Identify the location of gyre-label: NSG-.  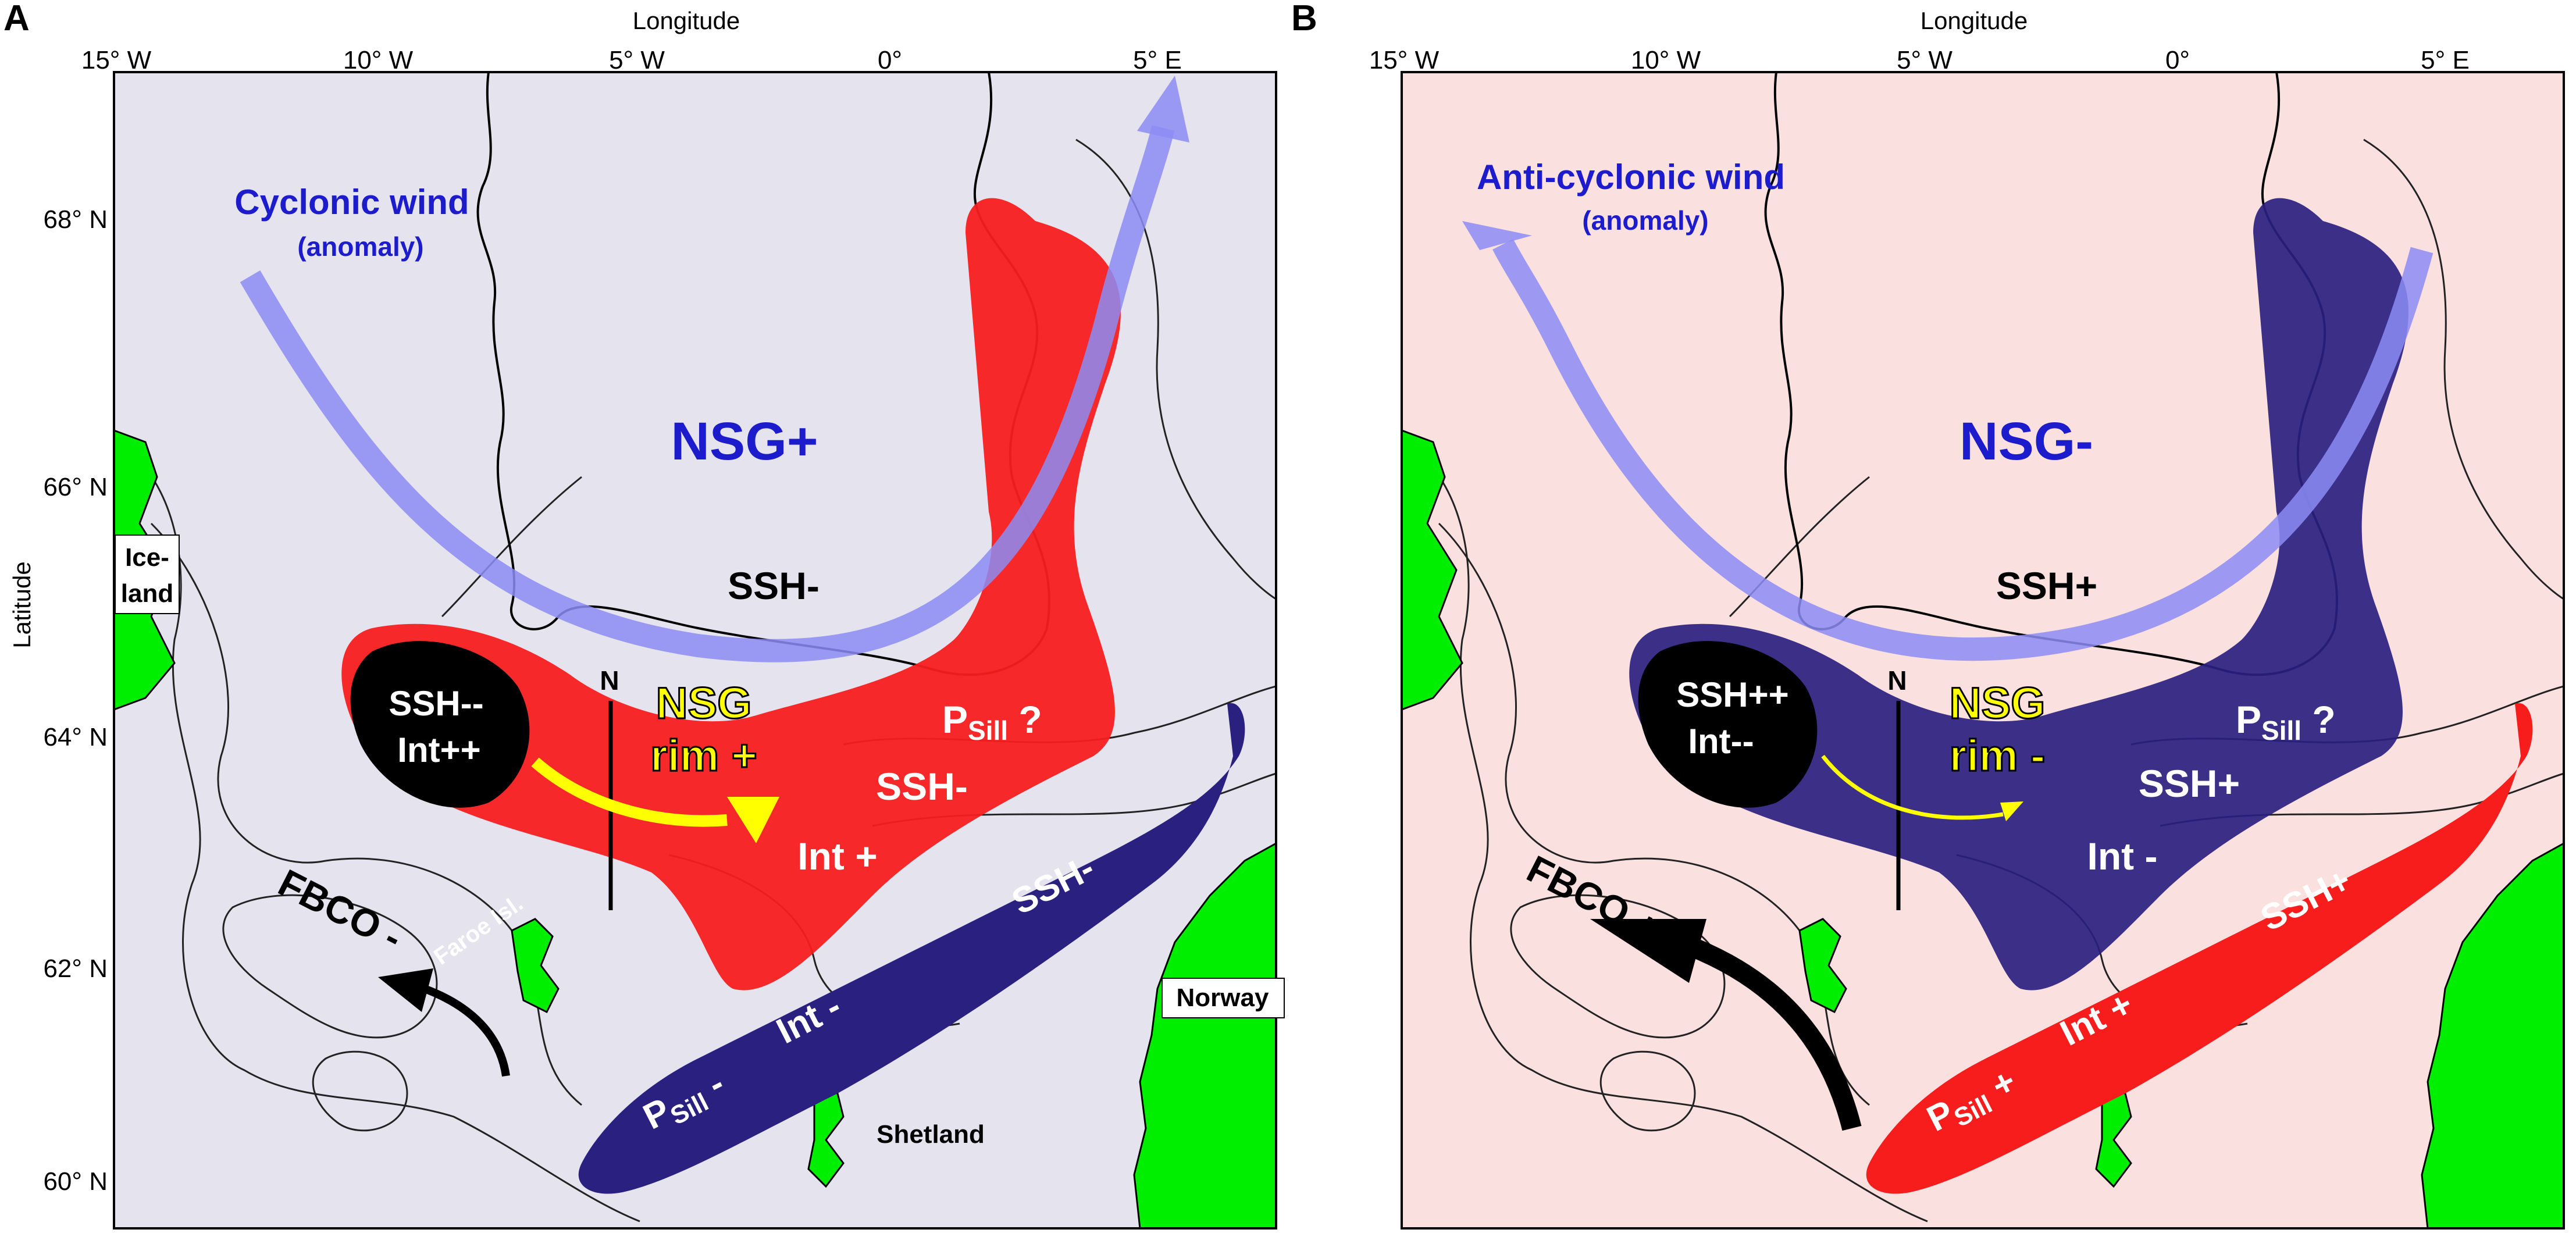
(2026, 442).